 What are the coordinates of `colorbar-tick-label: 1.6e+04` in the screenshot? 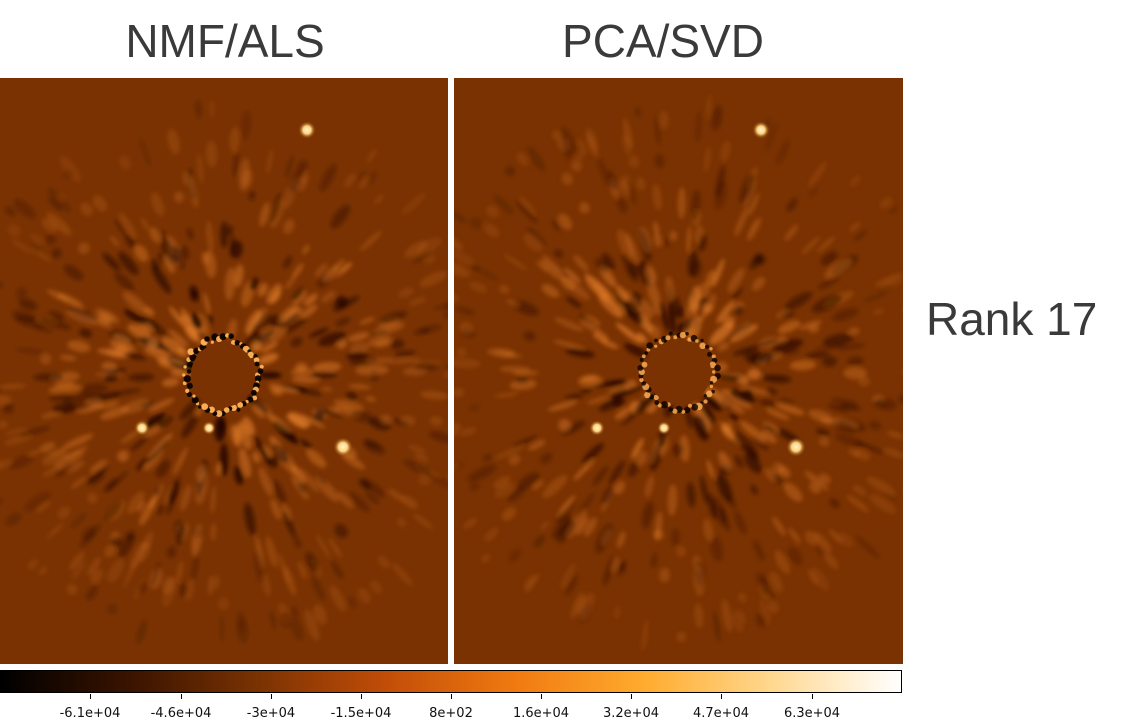 It's located at (541, 713).